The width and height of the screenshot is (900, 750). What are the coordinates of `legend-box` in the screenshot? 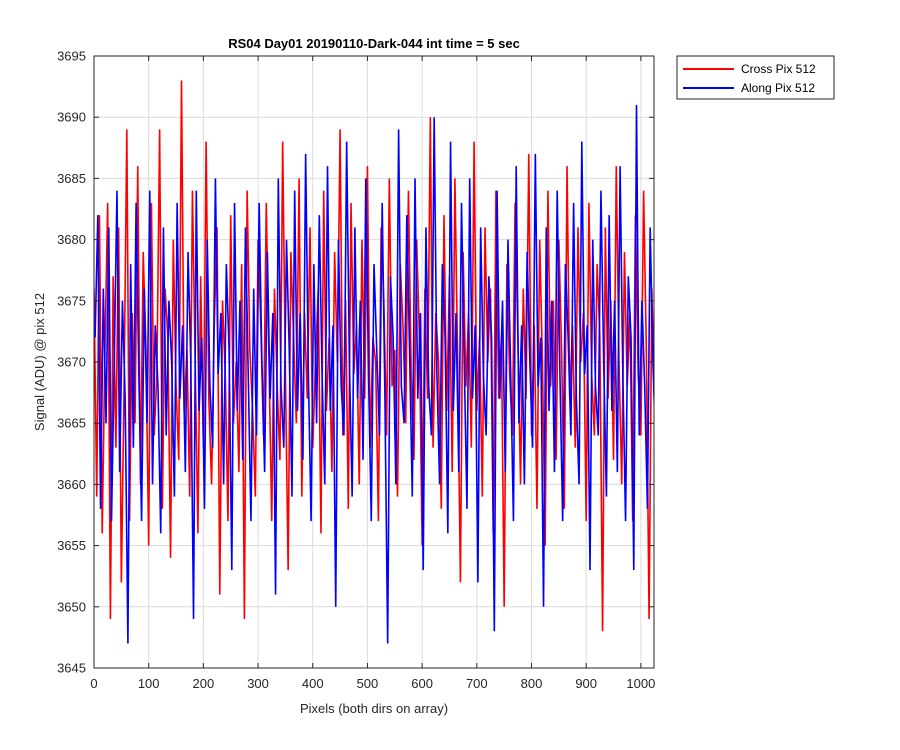 It's located at (755, 77).